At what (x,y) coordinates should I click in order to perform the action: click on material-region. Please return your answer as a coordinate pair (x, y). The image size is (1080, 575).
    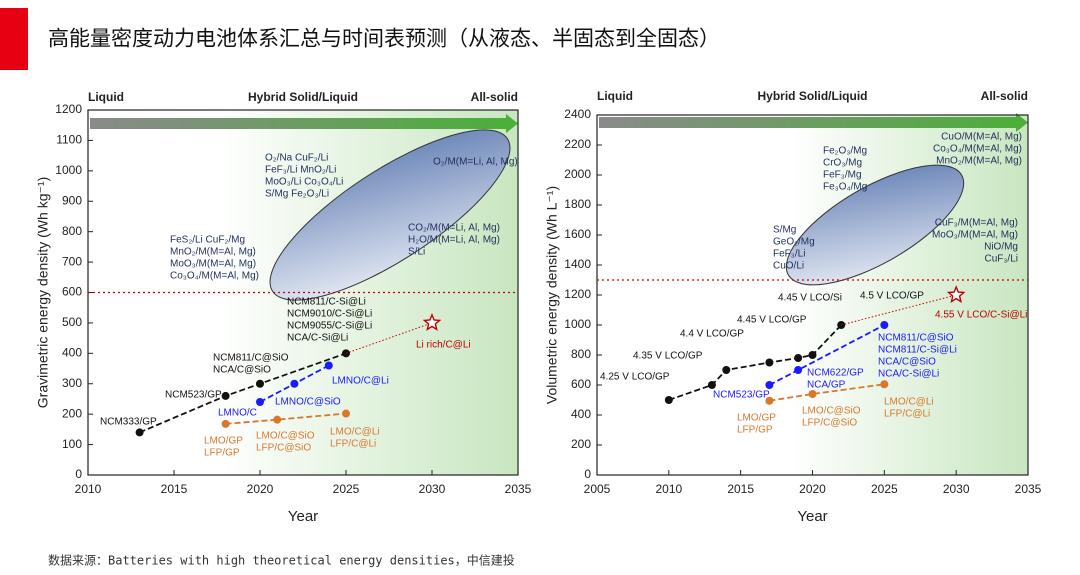
    Looking at the image, I should click on (875, 225).